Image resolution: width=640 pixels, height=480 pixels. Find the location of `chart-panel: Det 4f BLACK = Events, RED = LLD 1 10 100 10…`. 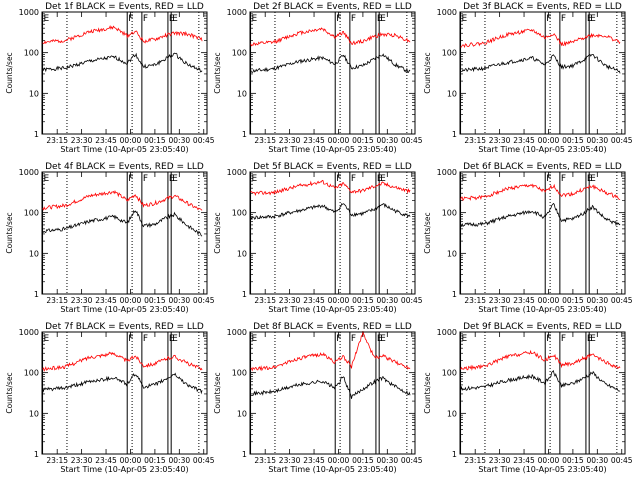

chart-panel: Det 4f BLACK = Events, RED = LLD 1 10 100 10… is located at coordinates (110, 238).